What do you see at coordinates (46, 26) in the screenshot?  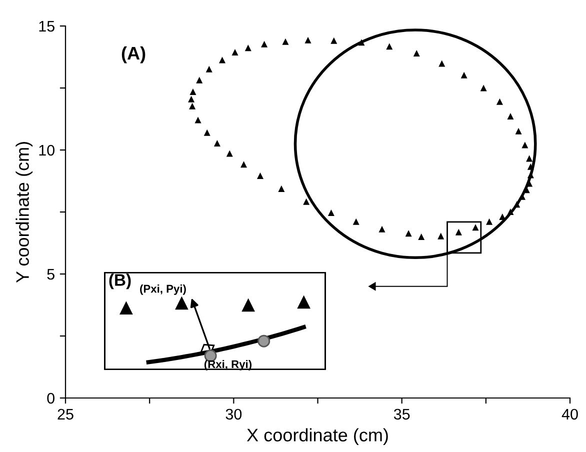 I see `y-tick-label: 15` at bounding box center [46, 26].